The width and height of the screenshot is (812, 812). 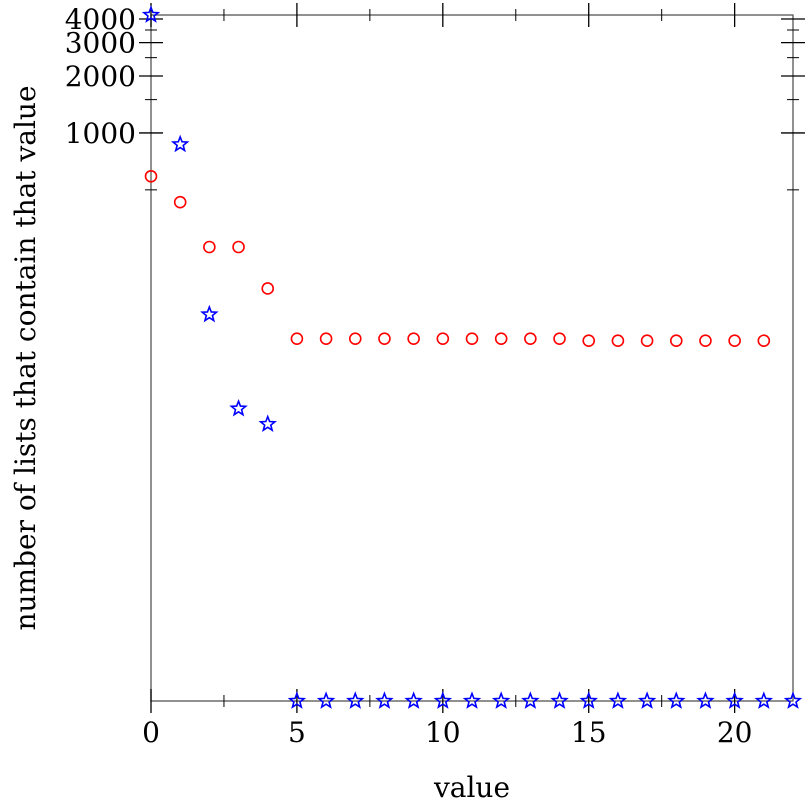 I want to click on y-tick-label: 1000, so click(x=100, y=133).